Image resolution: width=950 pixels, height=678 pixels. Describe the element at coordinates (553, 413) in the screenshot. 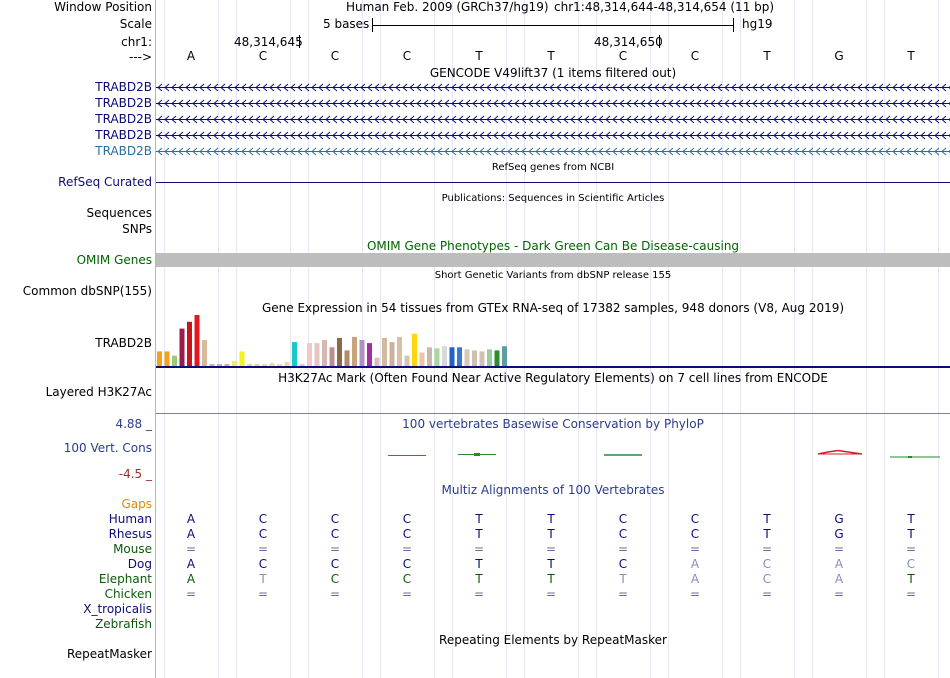

I see `h3k27ac-signal` at that location.